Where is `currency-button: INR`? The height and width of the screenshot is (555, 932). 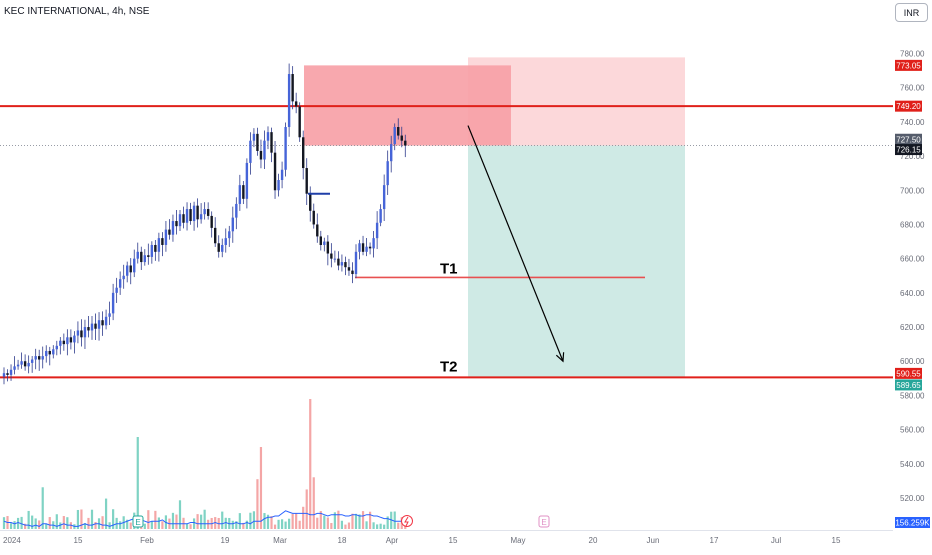
currency-button: INR is located at coordinates (911, 12).